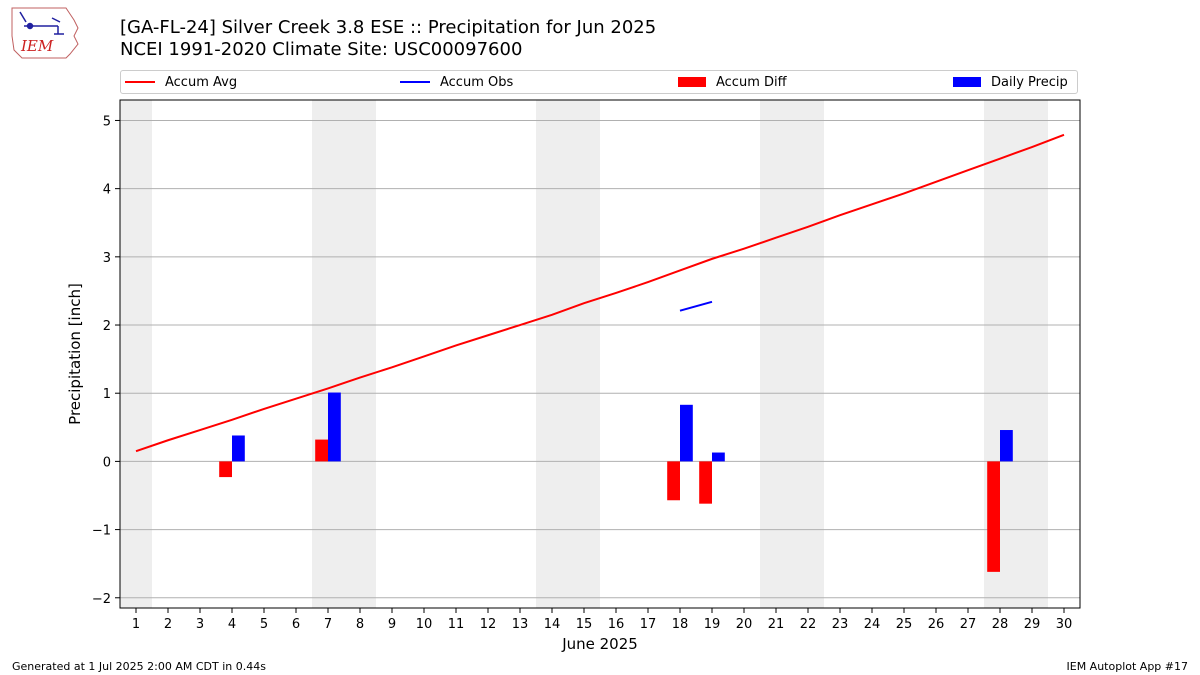 This screenshot has height=675, width=1200. Describe the element at coordinates (101, 531) in the screenshot. I see `y-tick-label: −1` at that location.